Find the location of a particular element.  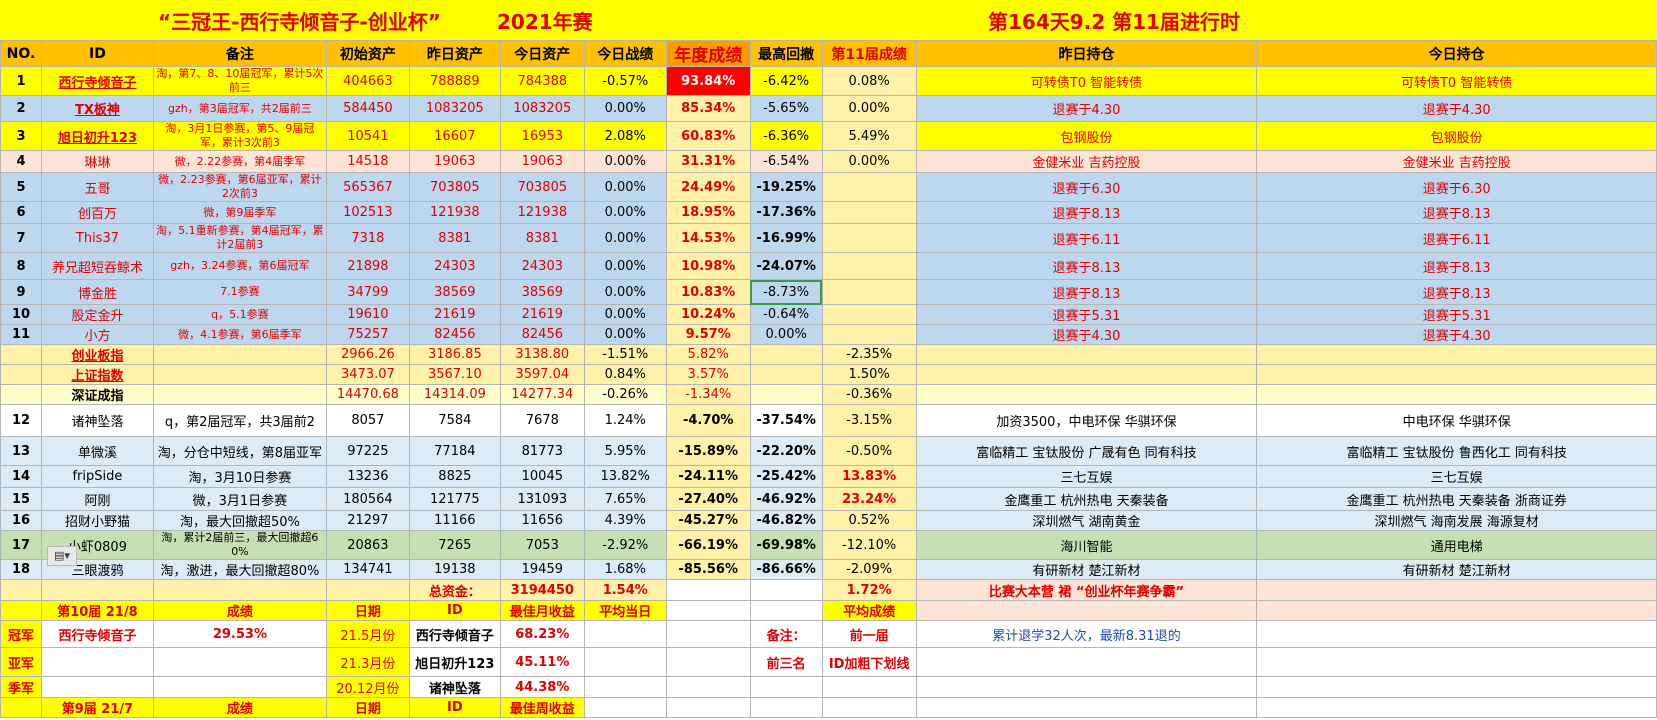

initial-assets: 75257 is located at coordinates (367, 334).